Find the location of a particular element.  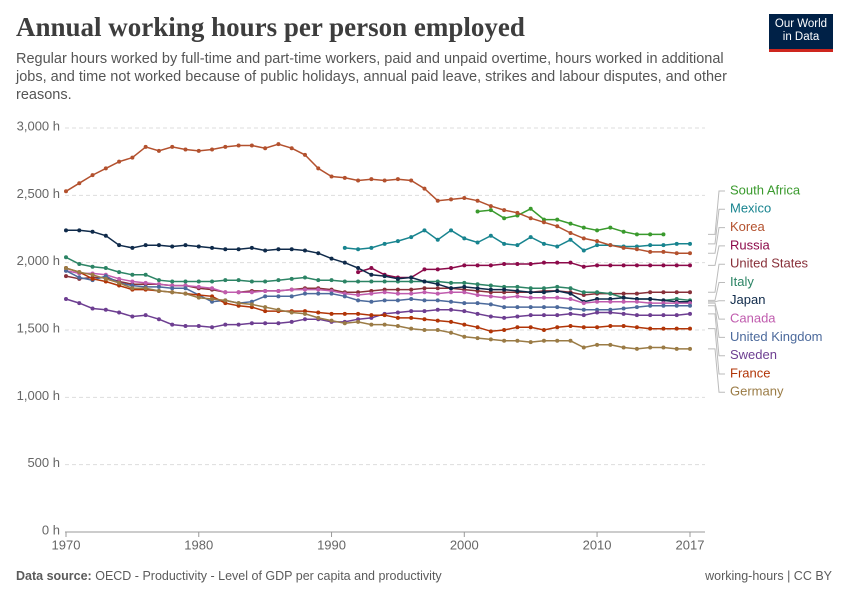

legend-label: Mexico is located at coordinates (750, 208).